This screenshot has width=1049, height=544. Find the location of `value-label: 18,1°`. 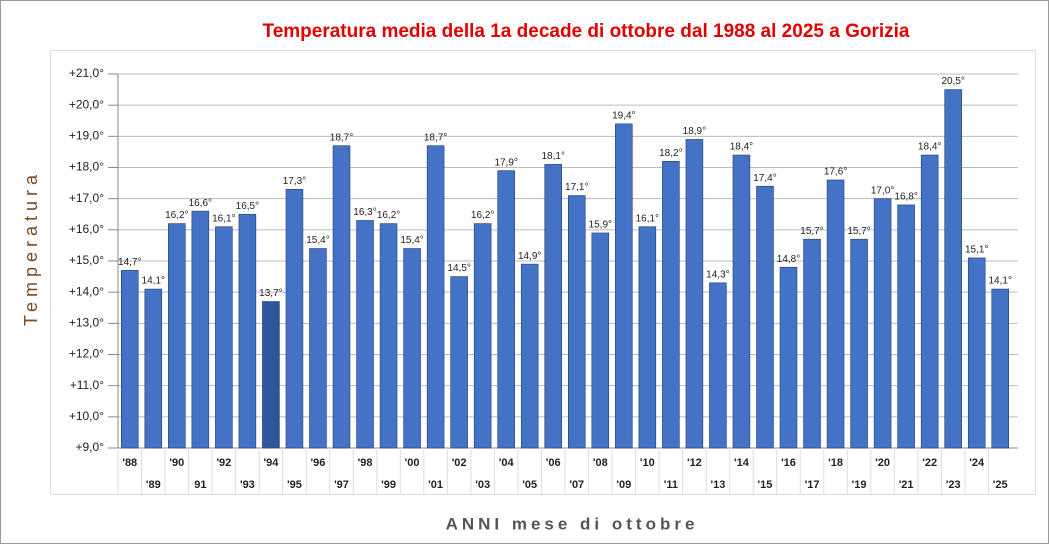

value-label: 18,1° is located at coordinates (553, 156).